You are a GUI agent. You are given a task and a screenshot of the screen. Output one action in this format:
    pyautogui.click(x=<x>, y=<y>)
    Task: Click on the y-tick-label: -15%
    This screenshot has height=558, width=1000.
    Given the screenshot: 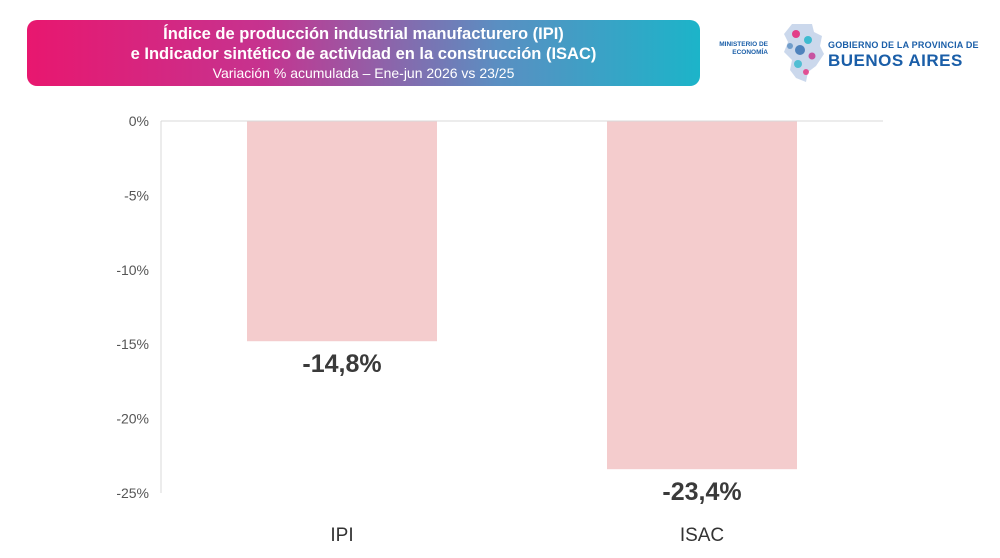 What is the action you would take?
    pyautogui.click(x=132, y=344)
    